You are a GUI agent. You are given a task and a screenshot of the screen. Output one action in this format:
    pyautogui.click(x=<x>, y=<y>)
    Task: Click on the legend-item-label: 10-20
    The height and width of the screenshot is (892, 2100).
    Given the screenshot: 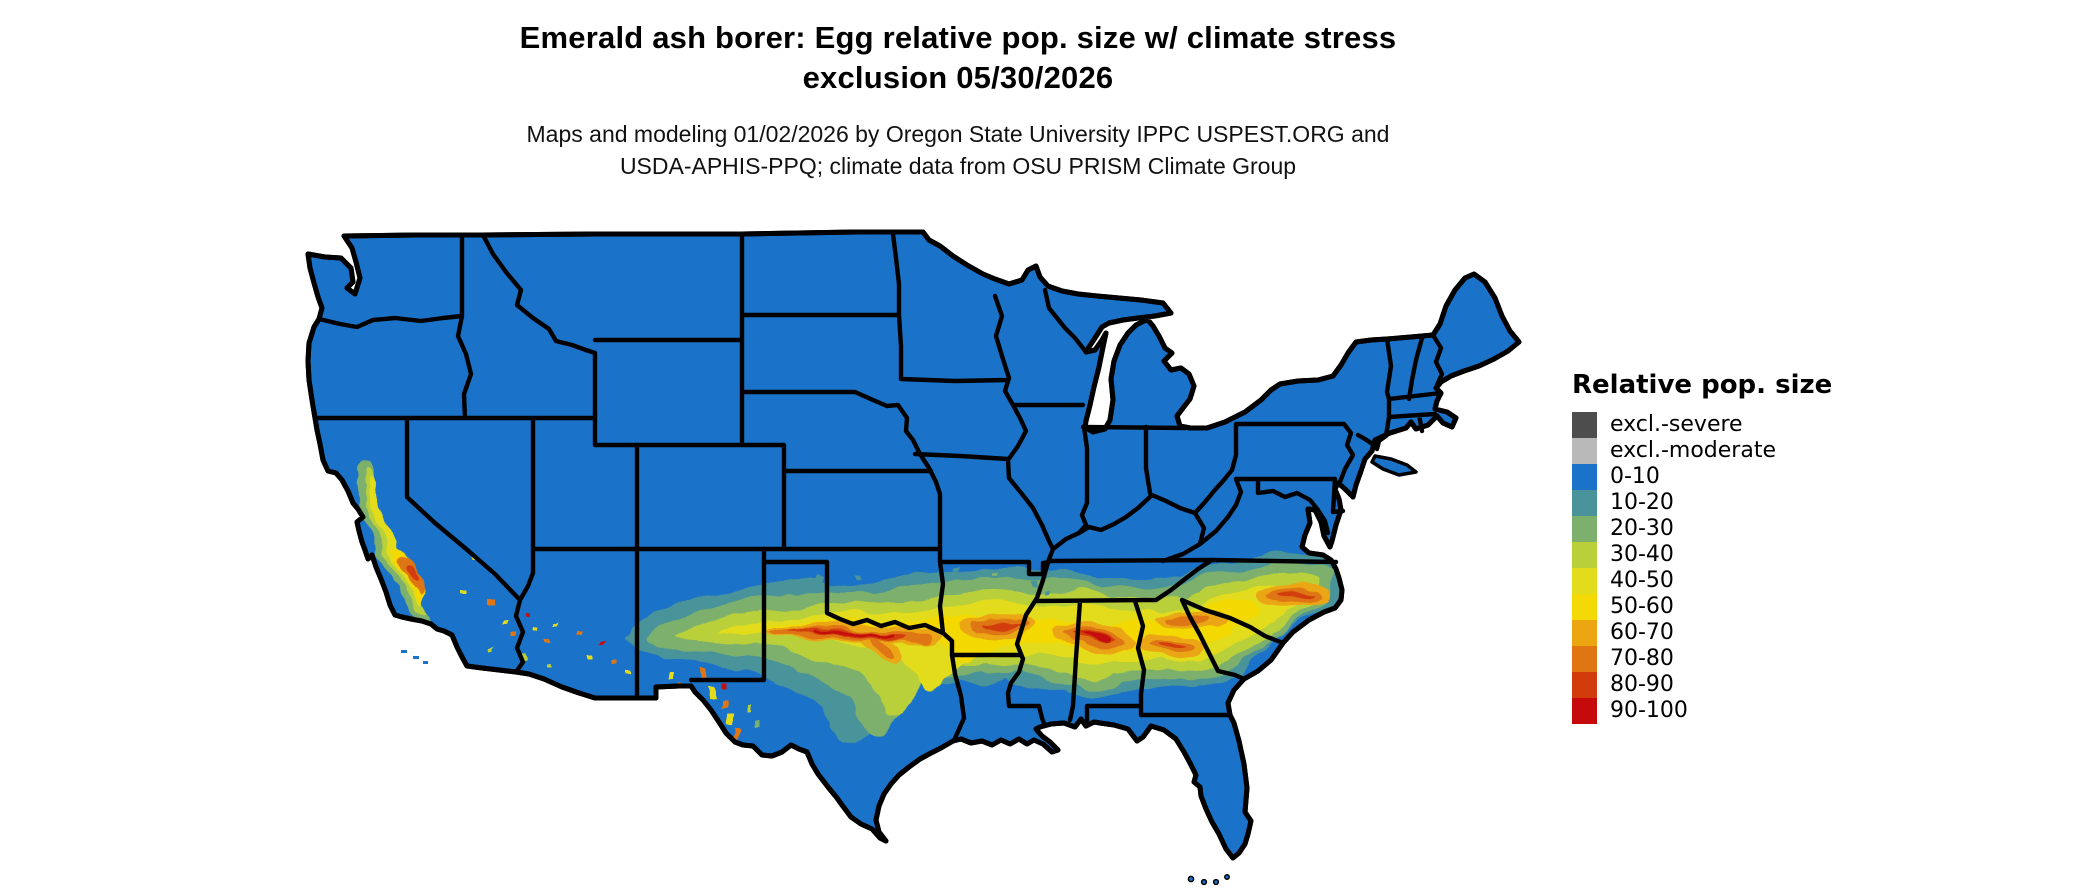 What is the action you would take?
    pyautogui.click(x=1642, y=502)
    